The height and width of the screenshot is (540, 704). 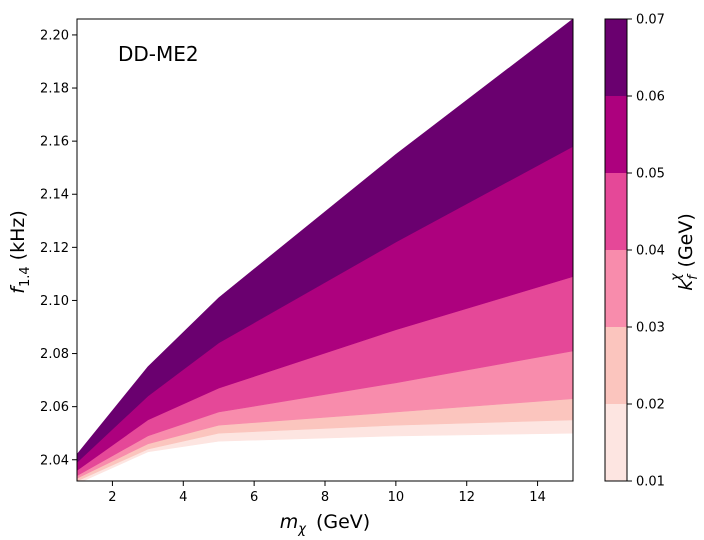 I want to click on y-axis-label: f1.4 (kHz), so click(x=20, y=251).